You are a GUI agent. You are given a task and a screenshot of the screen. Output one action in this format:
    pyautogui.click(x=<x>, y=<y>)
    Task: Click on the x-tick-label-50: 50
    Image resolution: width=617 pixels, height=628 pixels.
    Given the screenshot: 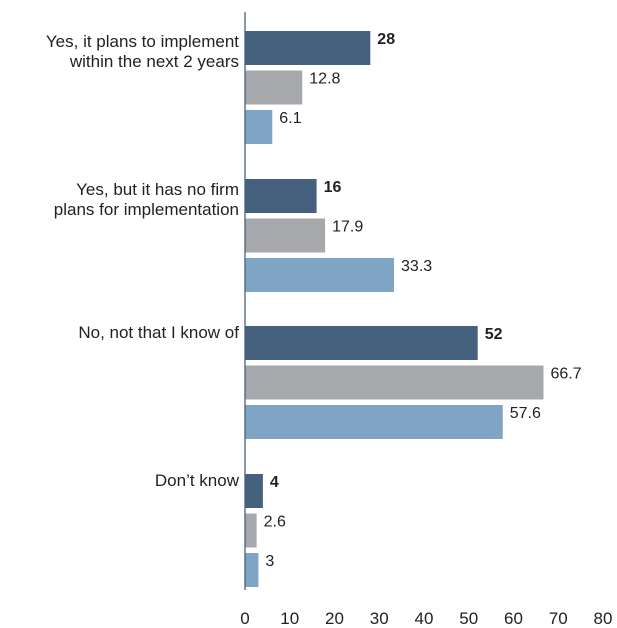 What is the action you would take?
    pyautogui.click(x=468, y=618)
    